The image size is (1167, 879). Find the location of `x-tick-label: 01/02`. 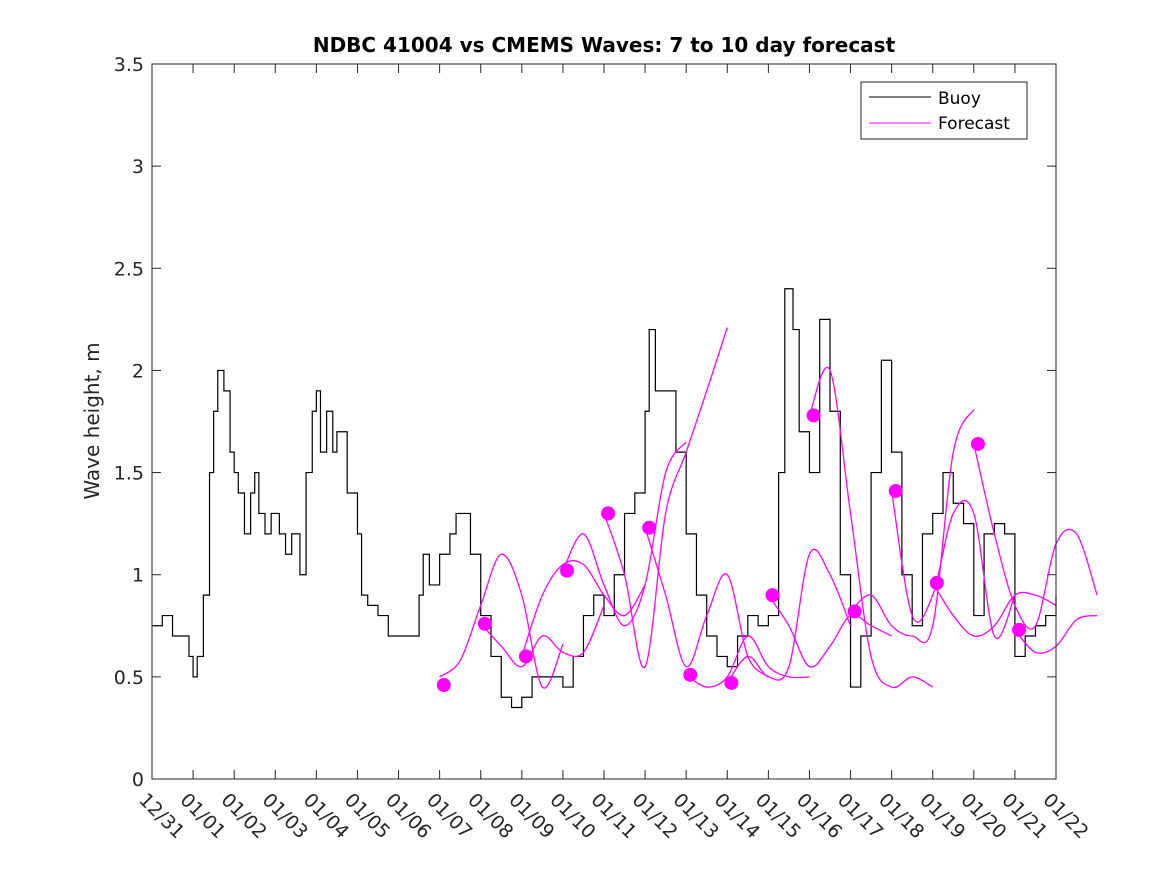

x-tick-label: 01/02 is located at coordinates (244, 816).